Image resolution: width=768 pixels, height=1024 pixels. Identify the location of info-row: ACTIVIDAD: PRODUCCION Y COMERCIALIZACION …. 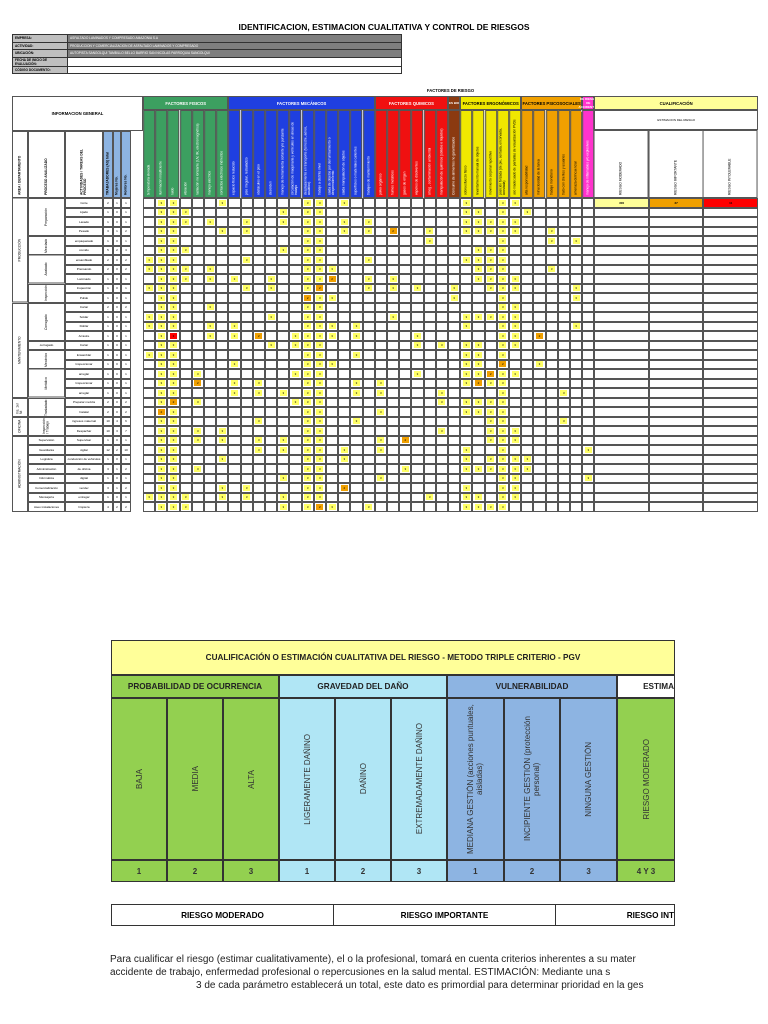
(207, 46).